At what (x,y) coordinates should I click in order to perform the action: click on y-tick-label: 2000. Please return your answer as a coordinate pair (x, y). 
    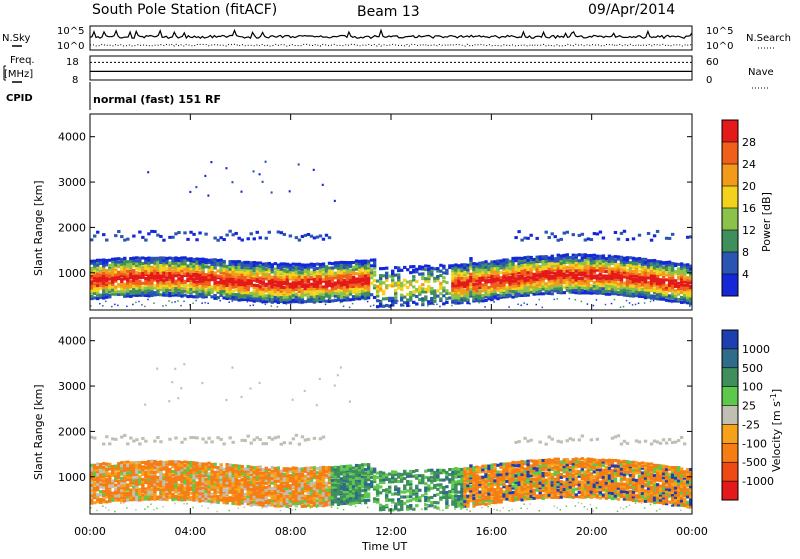
    Looking at the image, I should click on (72, 227).